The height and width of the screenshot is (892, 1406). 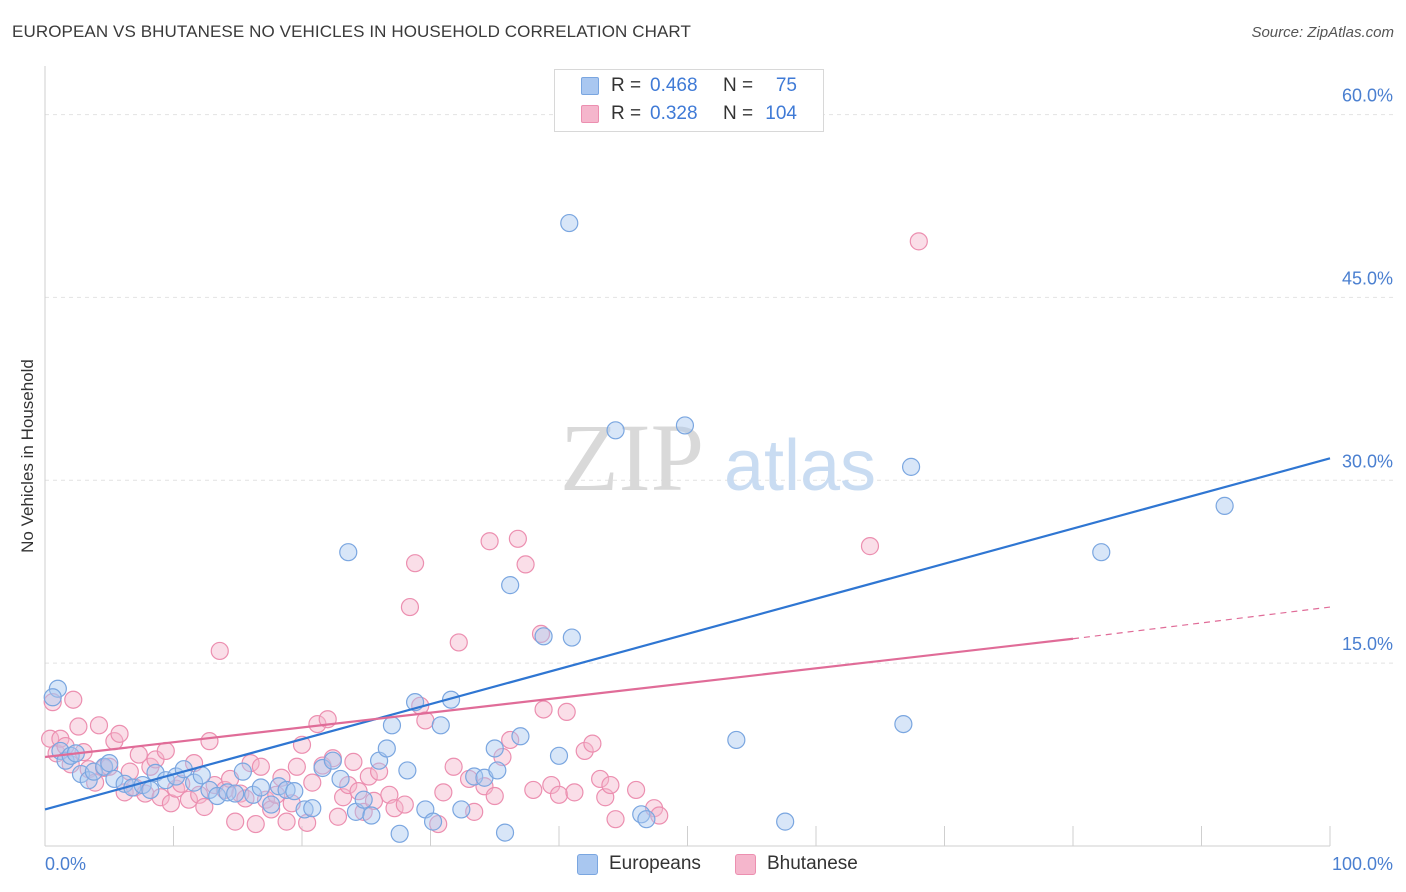 What do you see at coordinates (587, 864) in the screenshot?
I see `bottom-legend-swatch-europeans` at bounding box center [587, 864].